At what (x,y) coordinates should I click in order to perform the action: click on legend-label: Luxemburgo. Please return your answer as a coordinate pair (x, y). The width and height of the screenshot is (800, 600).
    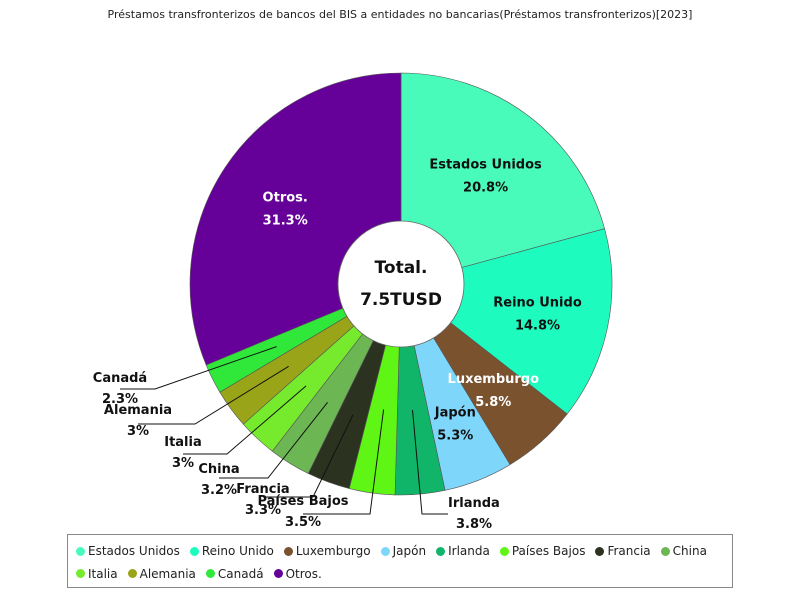
    Looking at the image, I should click on (333, 551).